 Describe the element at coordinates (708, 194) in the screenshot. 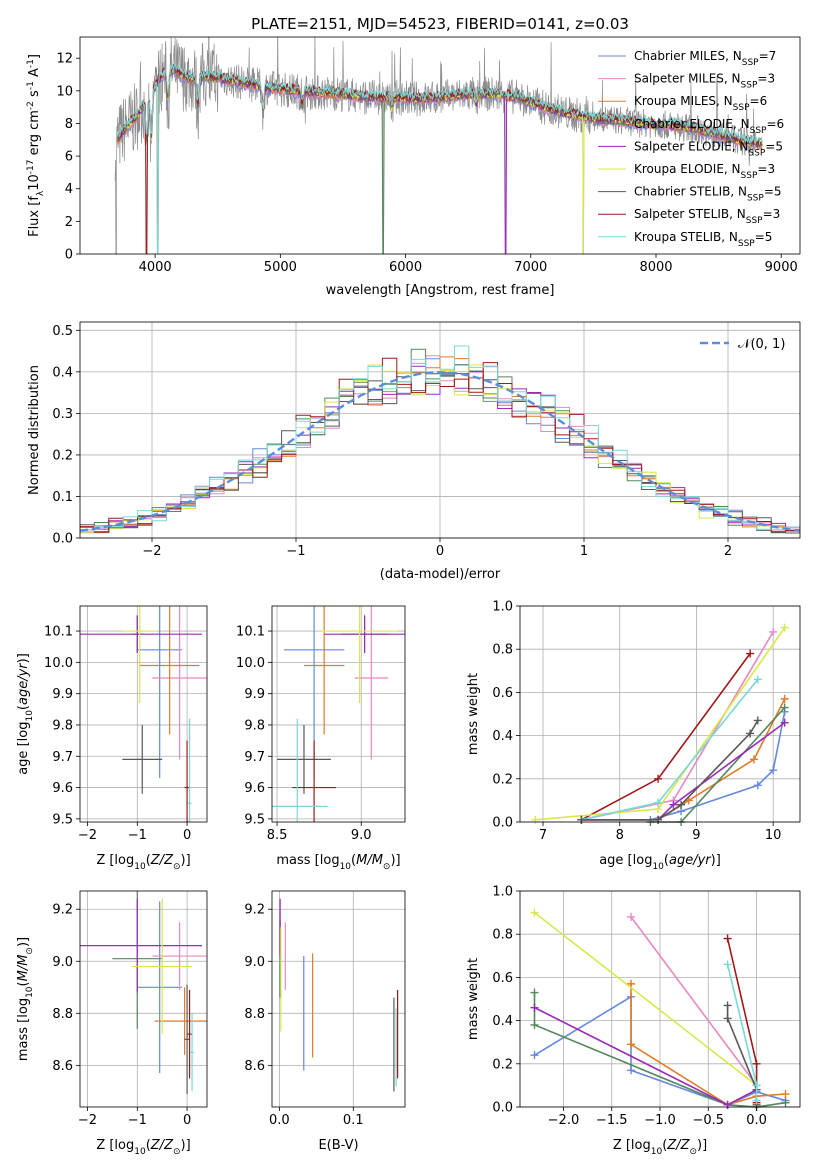

I see `legend-label: Chabrier STELIB, NSSP=5` at that location.